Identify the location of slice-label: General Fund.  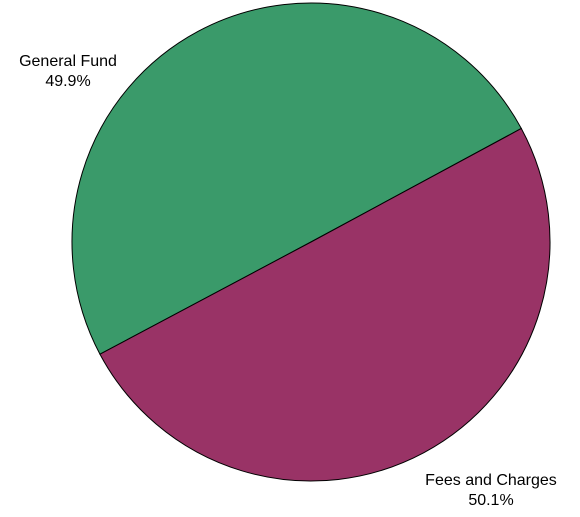
(68, 61).